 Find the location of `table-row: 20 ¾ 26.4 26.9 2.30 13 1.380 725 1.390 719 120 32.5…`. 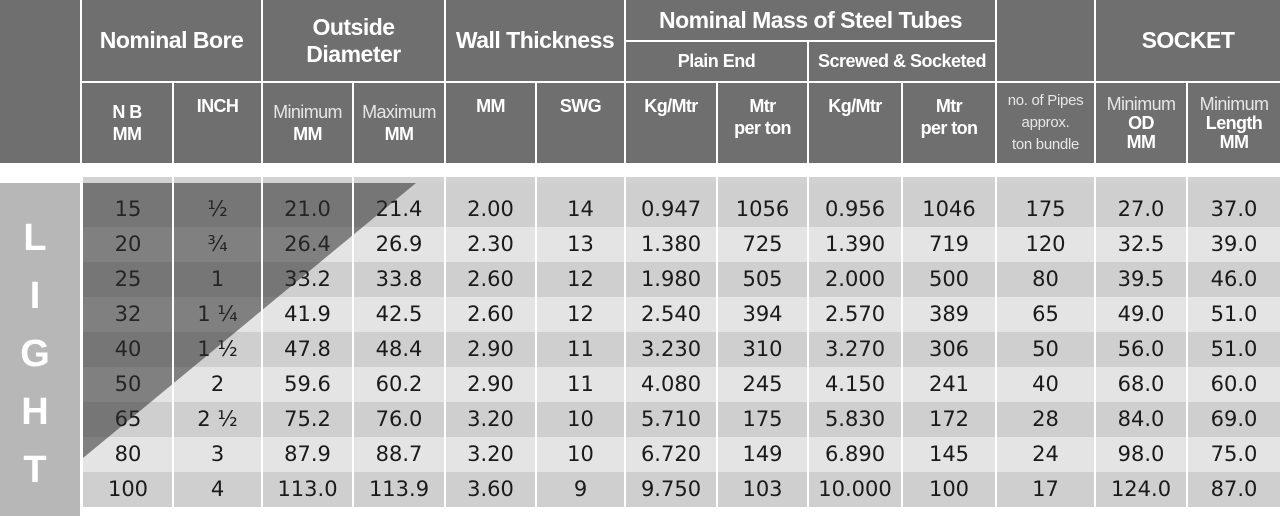

table-row: 20 ¾ 26.4 26.9 2.30 13 1.380 725 1.390 719 120 32.5… is located at coordinates (640, 244).